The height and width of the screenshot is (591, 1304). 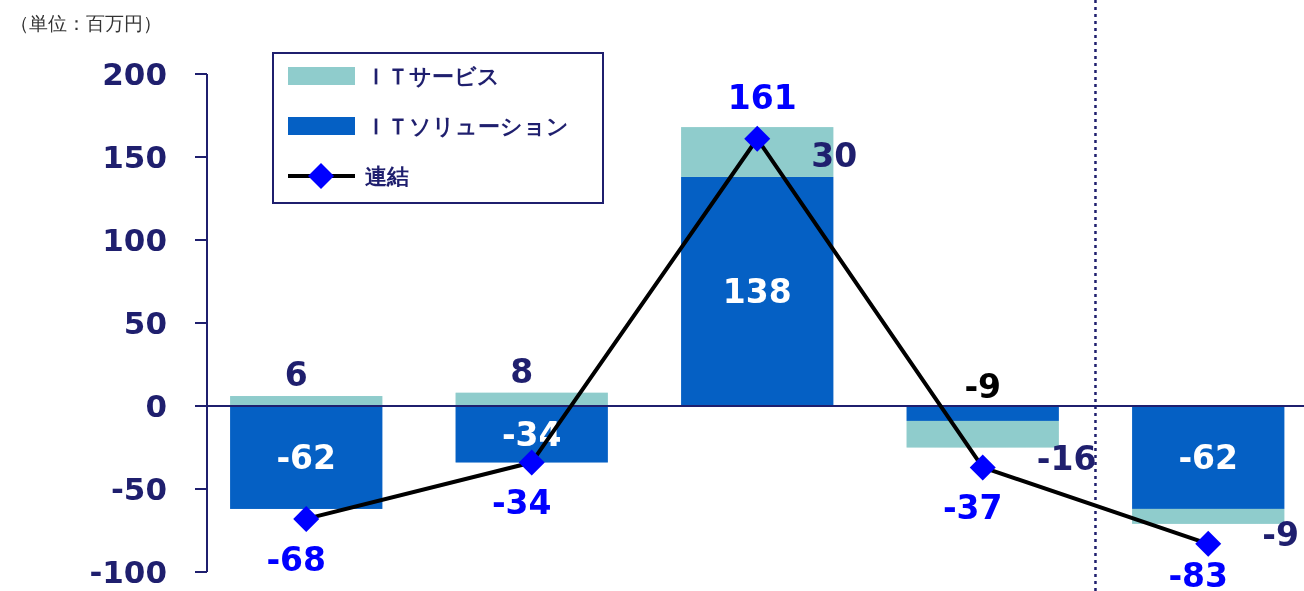 What do you see at coordinates (134, 74) in the screenshot?
I see `y-tick-label: 200` at bounding box center [134, 74].